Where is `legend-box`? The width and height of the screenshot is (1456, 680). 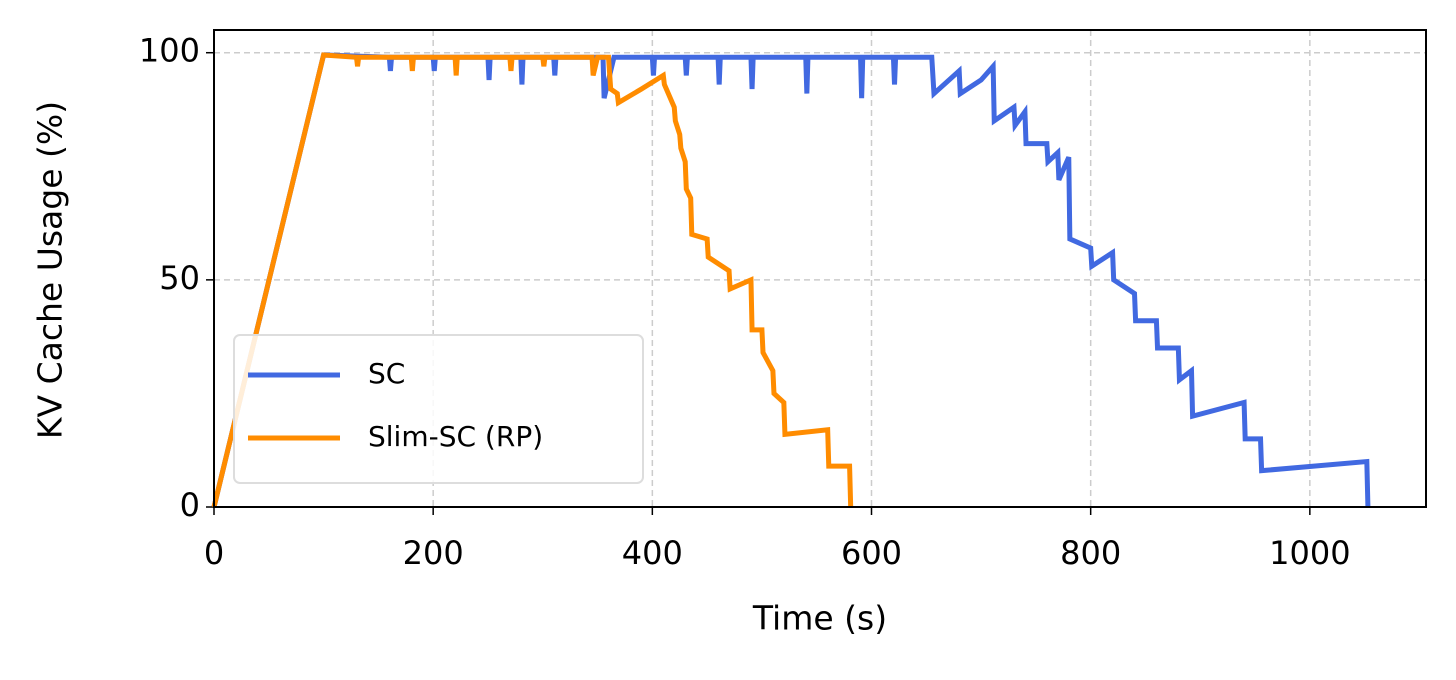
legend-box is located at coordinates (438, 409).